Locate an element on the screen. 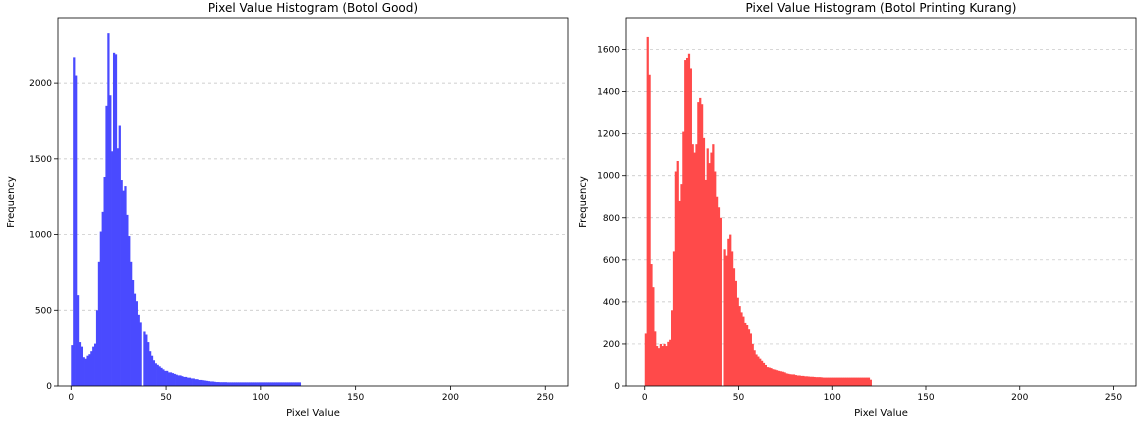 This screenshot has height=429, width=1144. chart-title: Pixel Value Histogram (Botol Good) is located at coordinates (313, 8).